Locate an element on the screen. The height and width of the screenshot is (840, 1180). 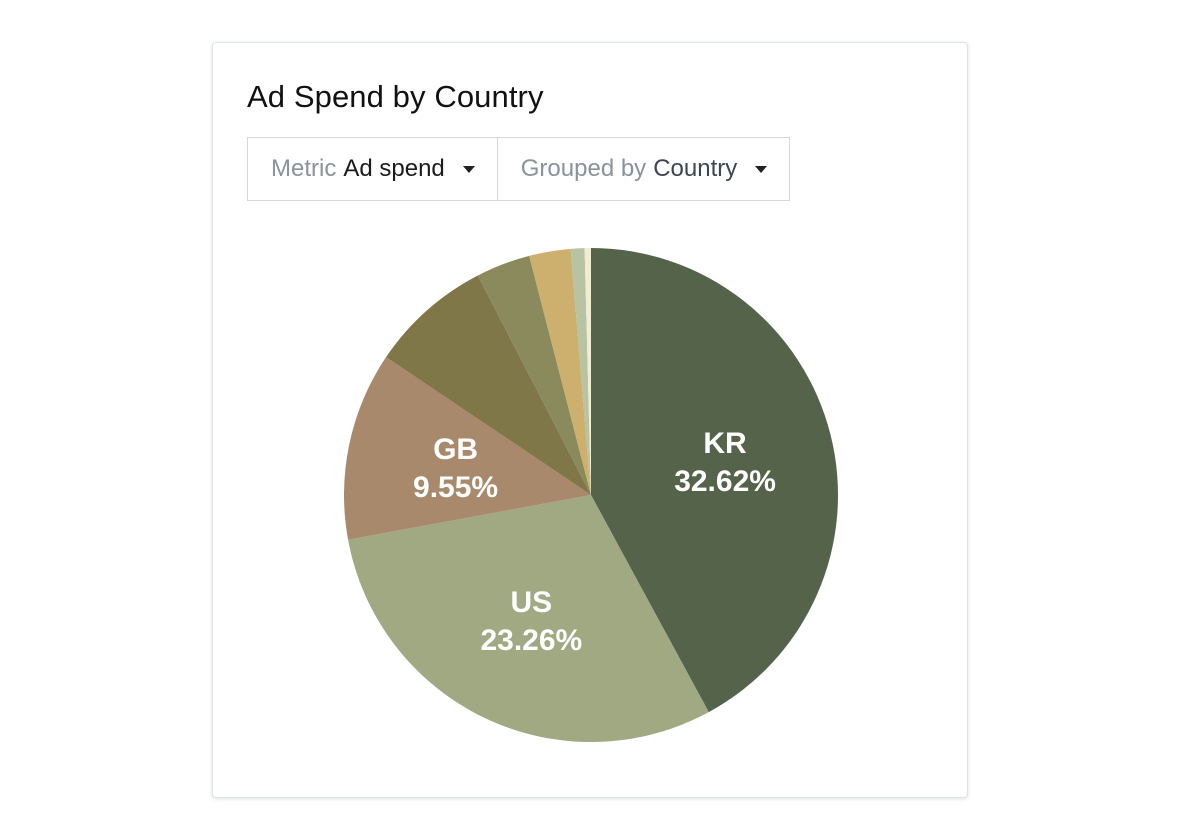
slice-label-kr: KR is located at coordinates (725, 443).